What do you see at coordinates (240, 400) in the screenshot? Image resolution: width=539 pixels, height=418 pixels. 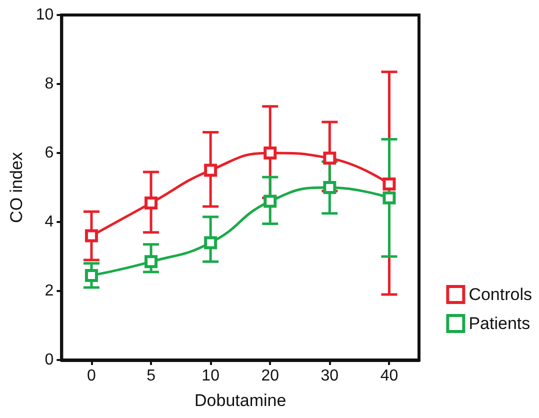 I see `x-axis-title: Dobutamine` at bounding box center [240, 400].